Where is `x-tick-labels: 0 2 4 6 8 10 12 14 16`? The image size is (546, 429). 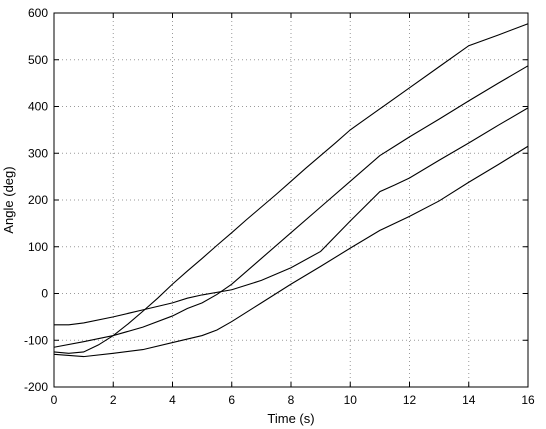
x-tick-labels: 0 2 4 6 8 10 12 14 16 is located at coordinates (293, 400).